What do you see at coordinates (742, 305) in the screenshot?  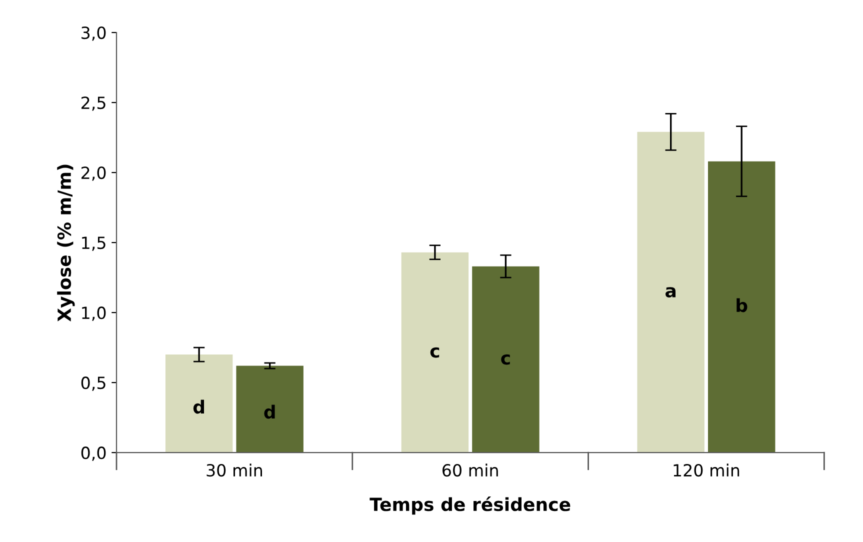 I see `data-label: b` at bounding box center [742, 305].